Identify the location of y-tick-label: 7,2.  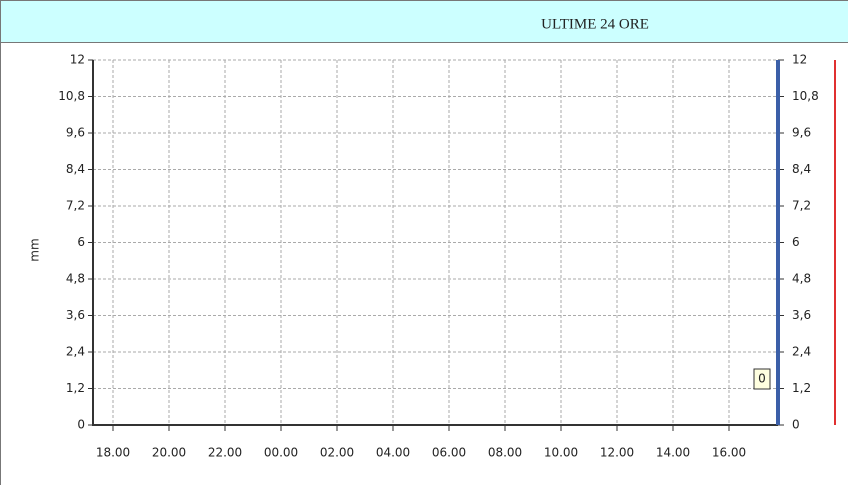
(75, 206).